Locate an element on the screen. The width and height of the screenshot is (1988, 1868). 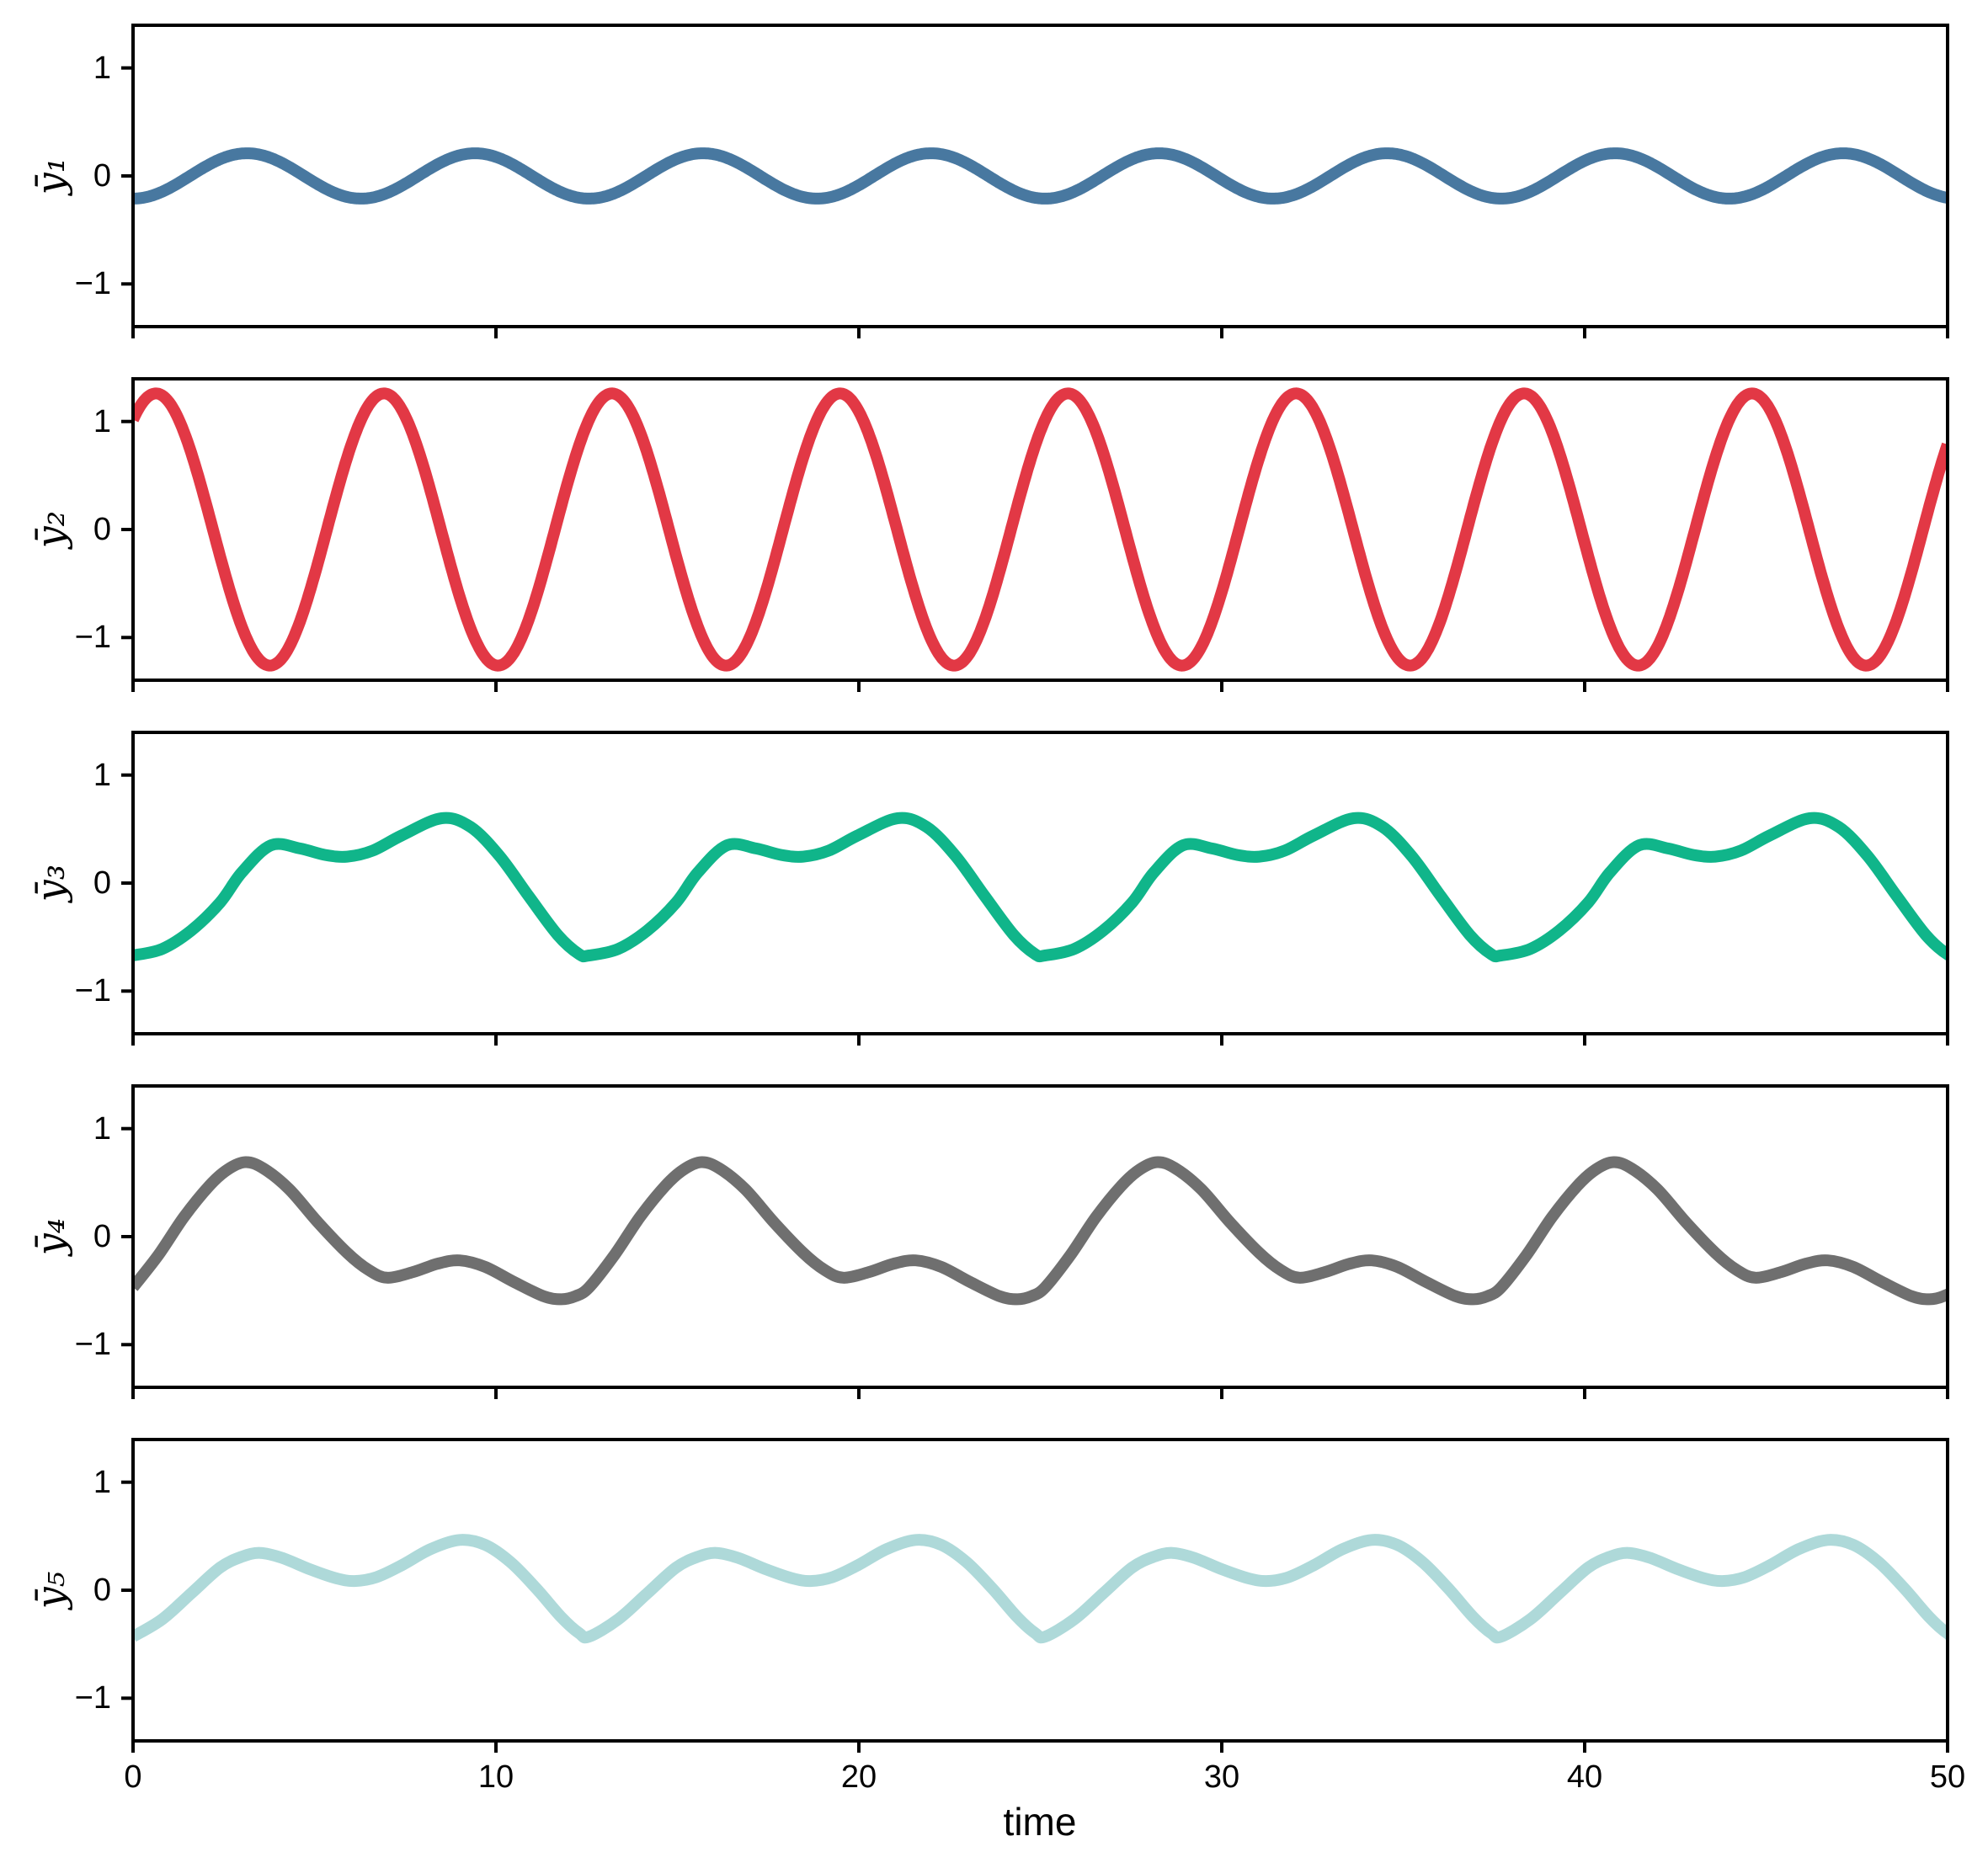
series-y2-line is located at coordinates (1040, 529).